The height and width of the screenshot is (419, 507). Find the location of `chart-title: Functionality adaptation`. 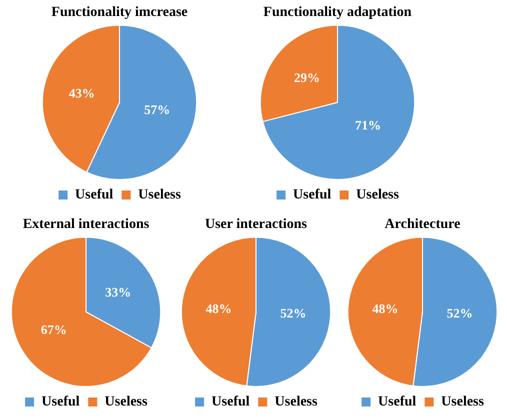

chart-title: Functionality adaptation is located at coordinates (337, 12).